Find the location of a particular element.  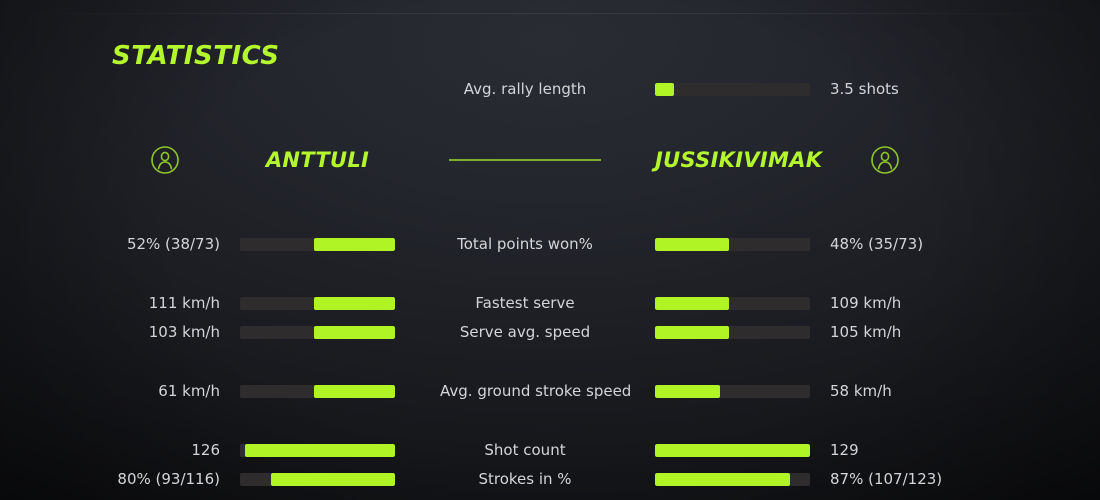

stat-value-right: 58 km/h is located at coordinates (861, 391).